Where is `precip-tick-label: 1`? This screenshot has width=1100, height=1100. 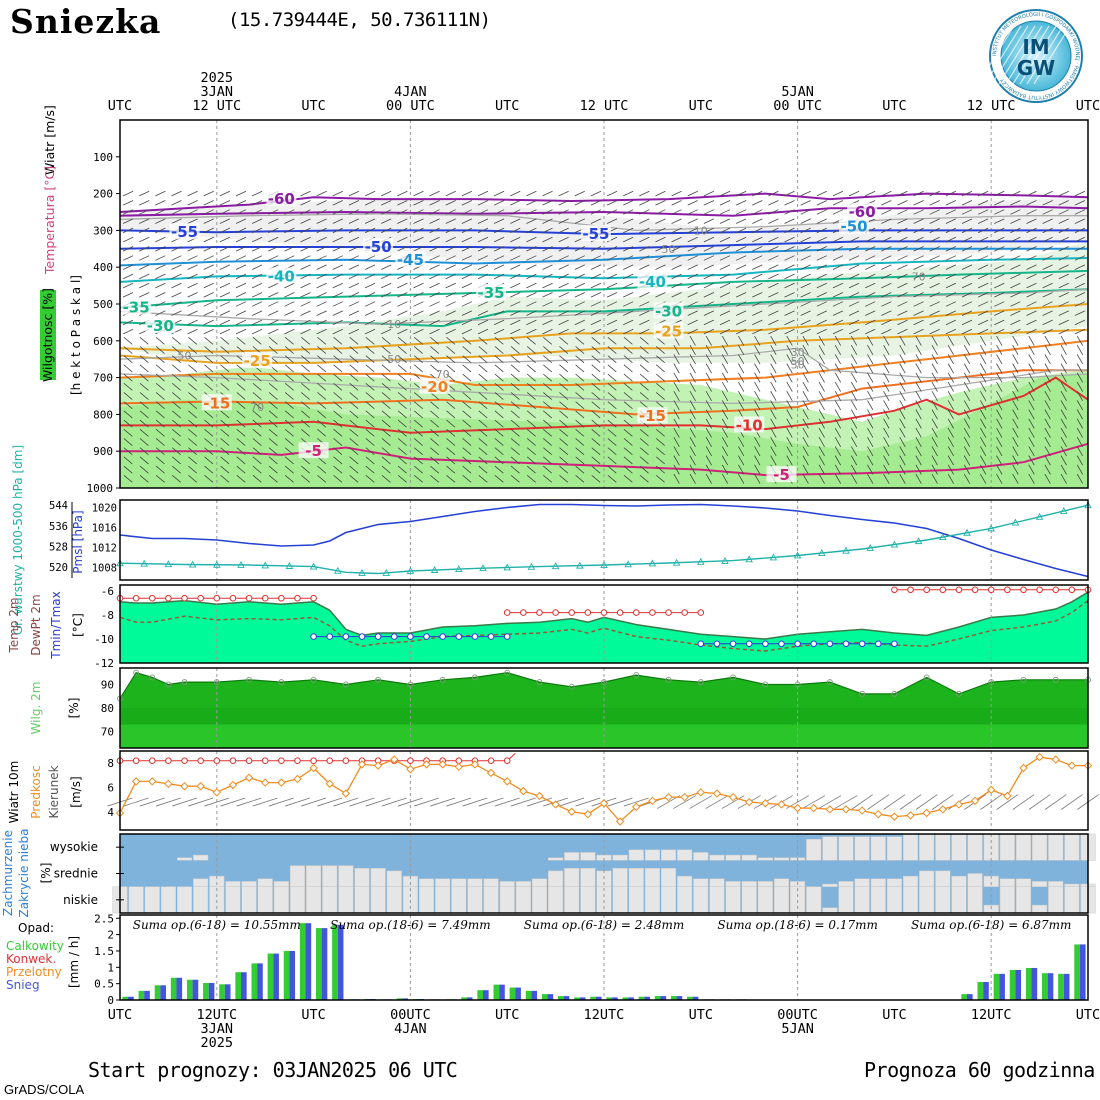 precip-tick-label: 1 is located at coordinates (110, 967).